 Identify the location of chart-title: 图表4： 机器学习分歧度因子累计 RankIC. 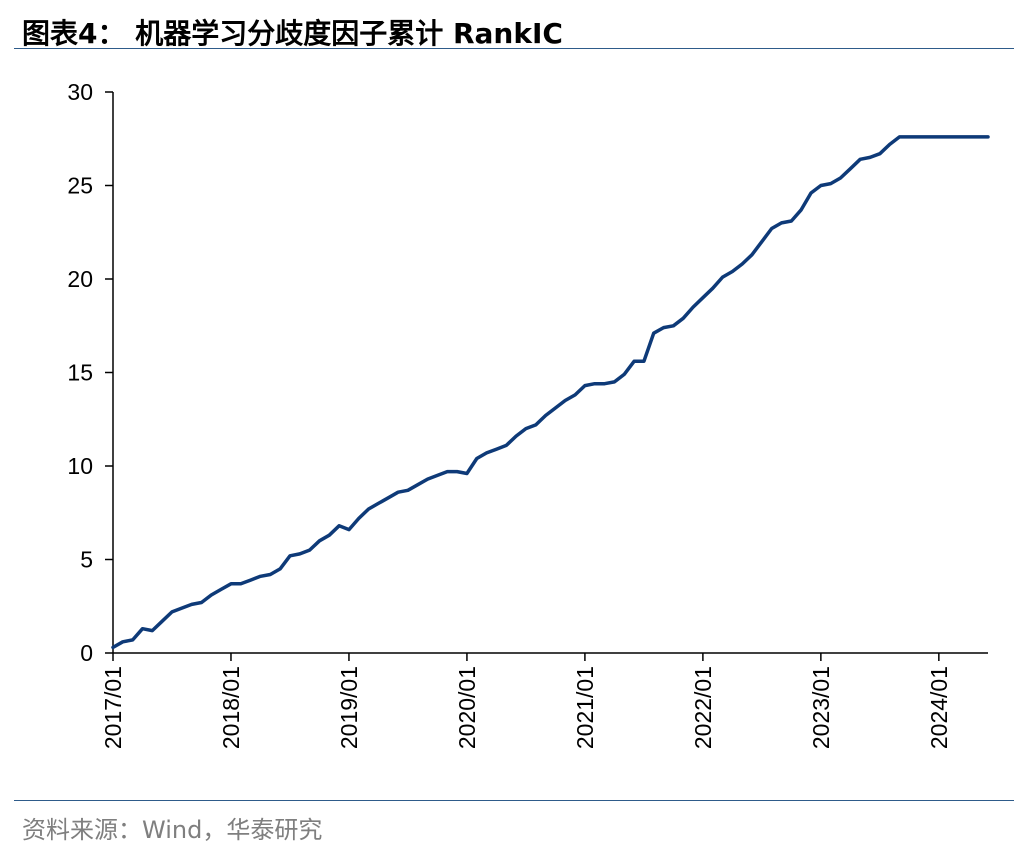
(292, 33).